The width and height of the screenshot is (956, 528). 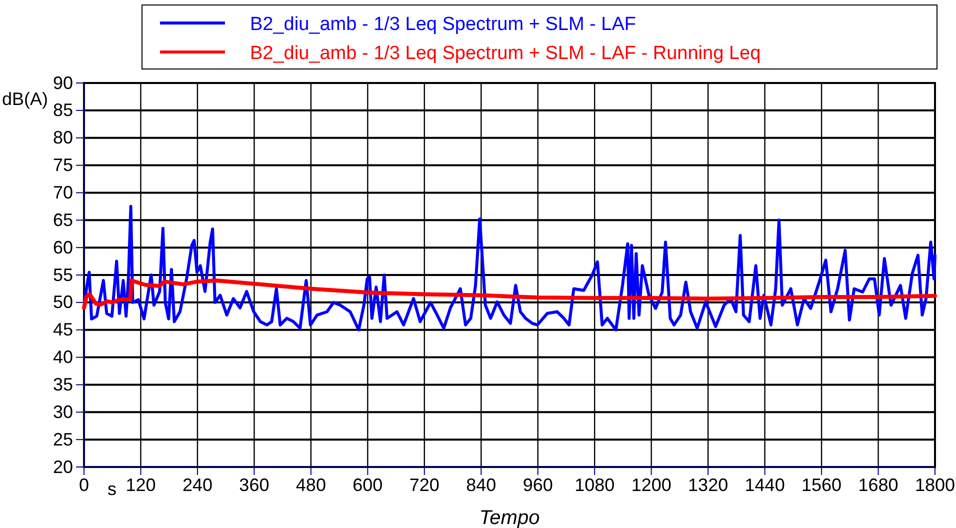 I want to click on y-tick-label: 20, so click(x=62, y=466).